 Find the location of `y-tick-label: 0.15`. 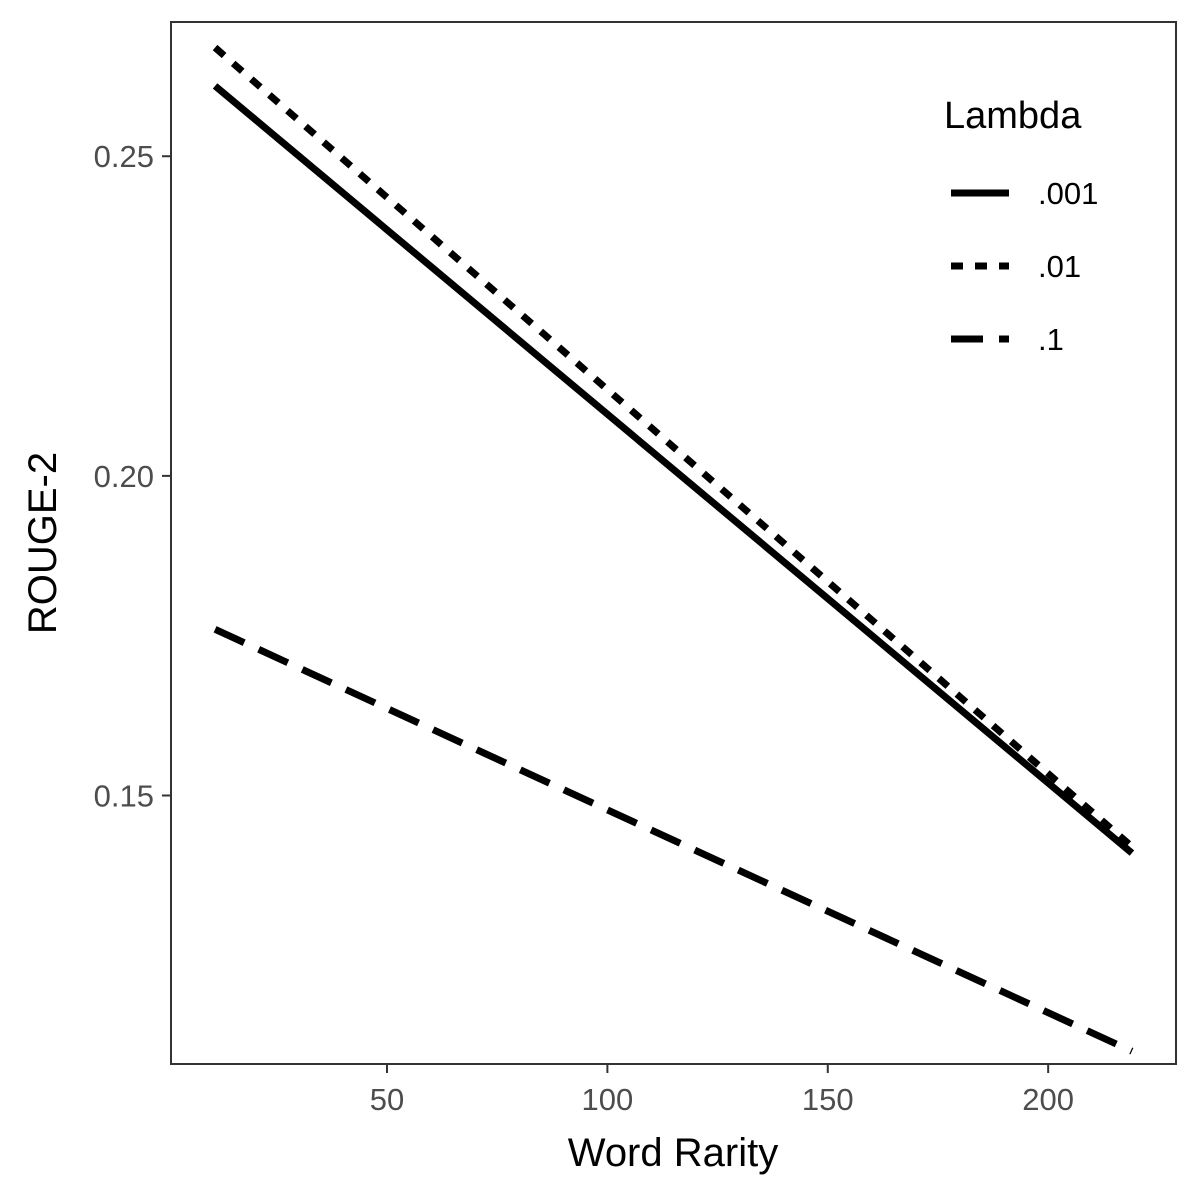

y-tick-label: 0.15 is located at coordinates (124, 796).